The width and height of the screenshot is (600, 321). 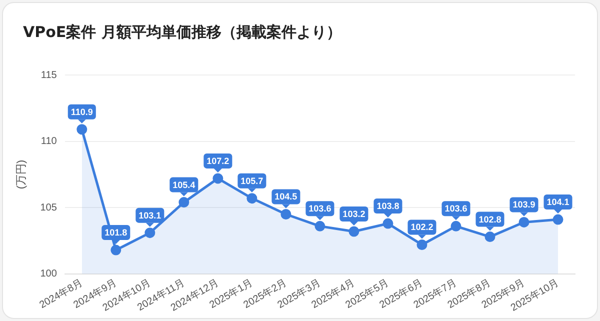 I want to click on data-label: 103.1, so click(x=150, y=215).